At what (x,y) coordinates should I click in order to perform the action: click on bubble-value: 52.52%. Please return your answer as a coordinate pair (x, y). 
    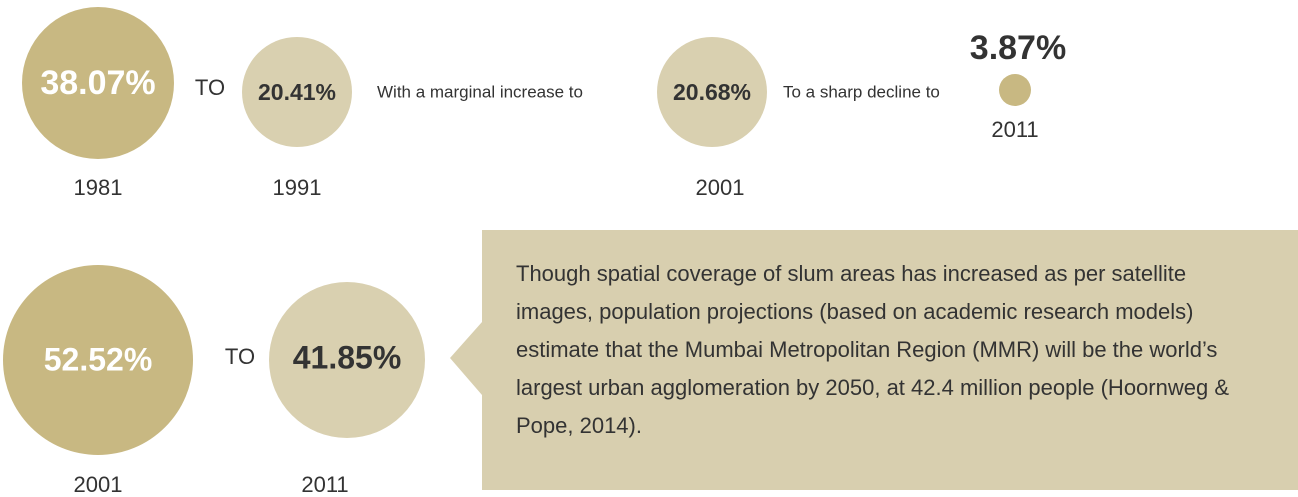
    Looking at the image, I should click on (98, 359).